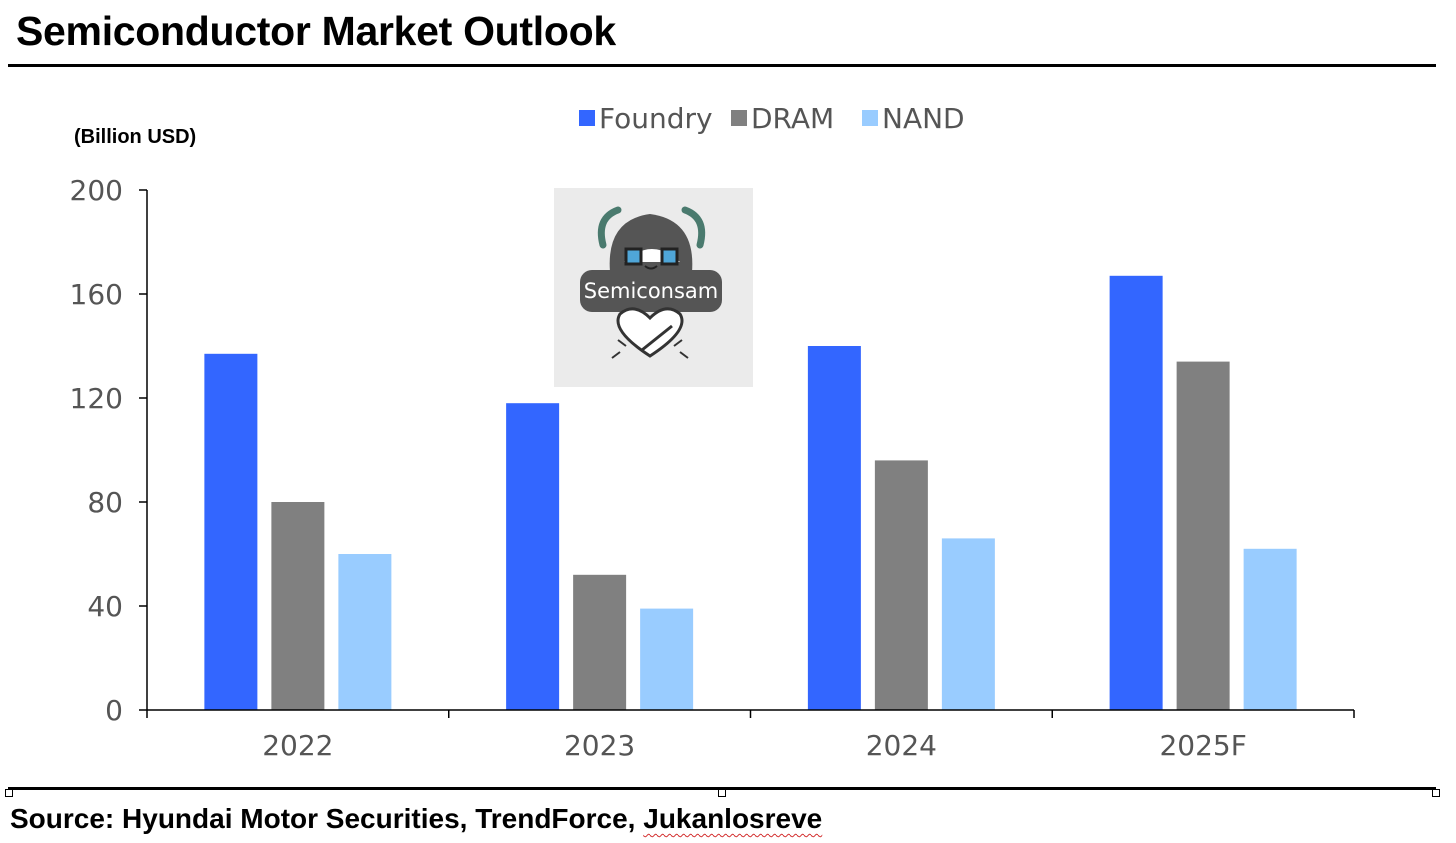 This screenshot has height=843, width=1456. What do you see at coordinates (722, 793) in the screenshot?
I see `resize-handle-center` at bounding box center [722, 793].